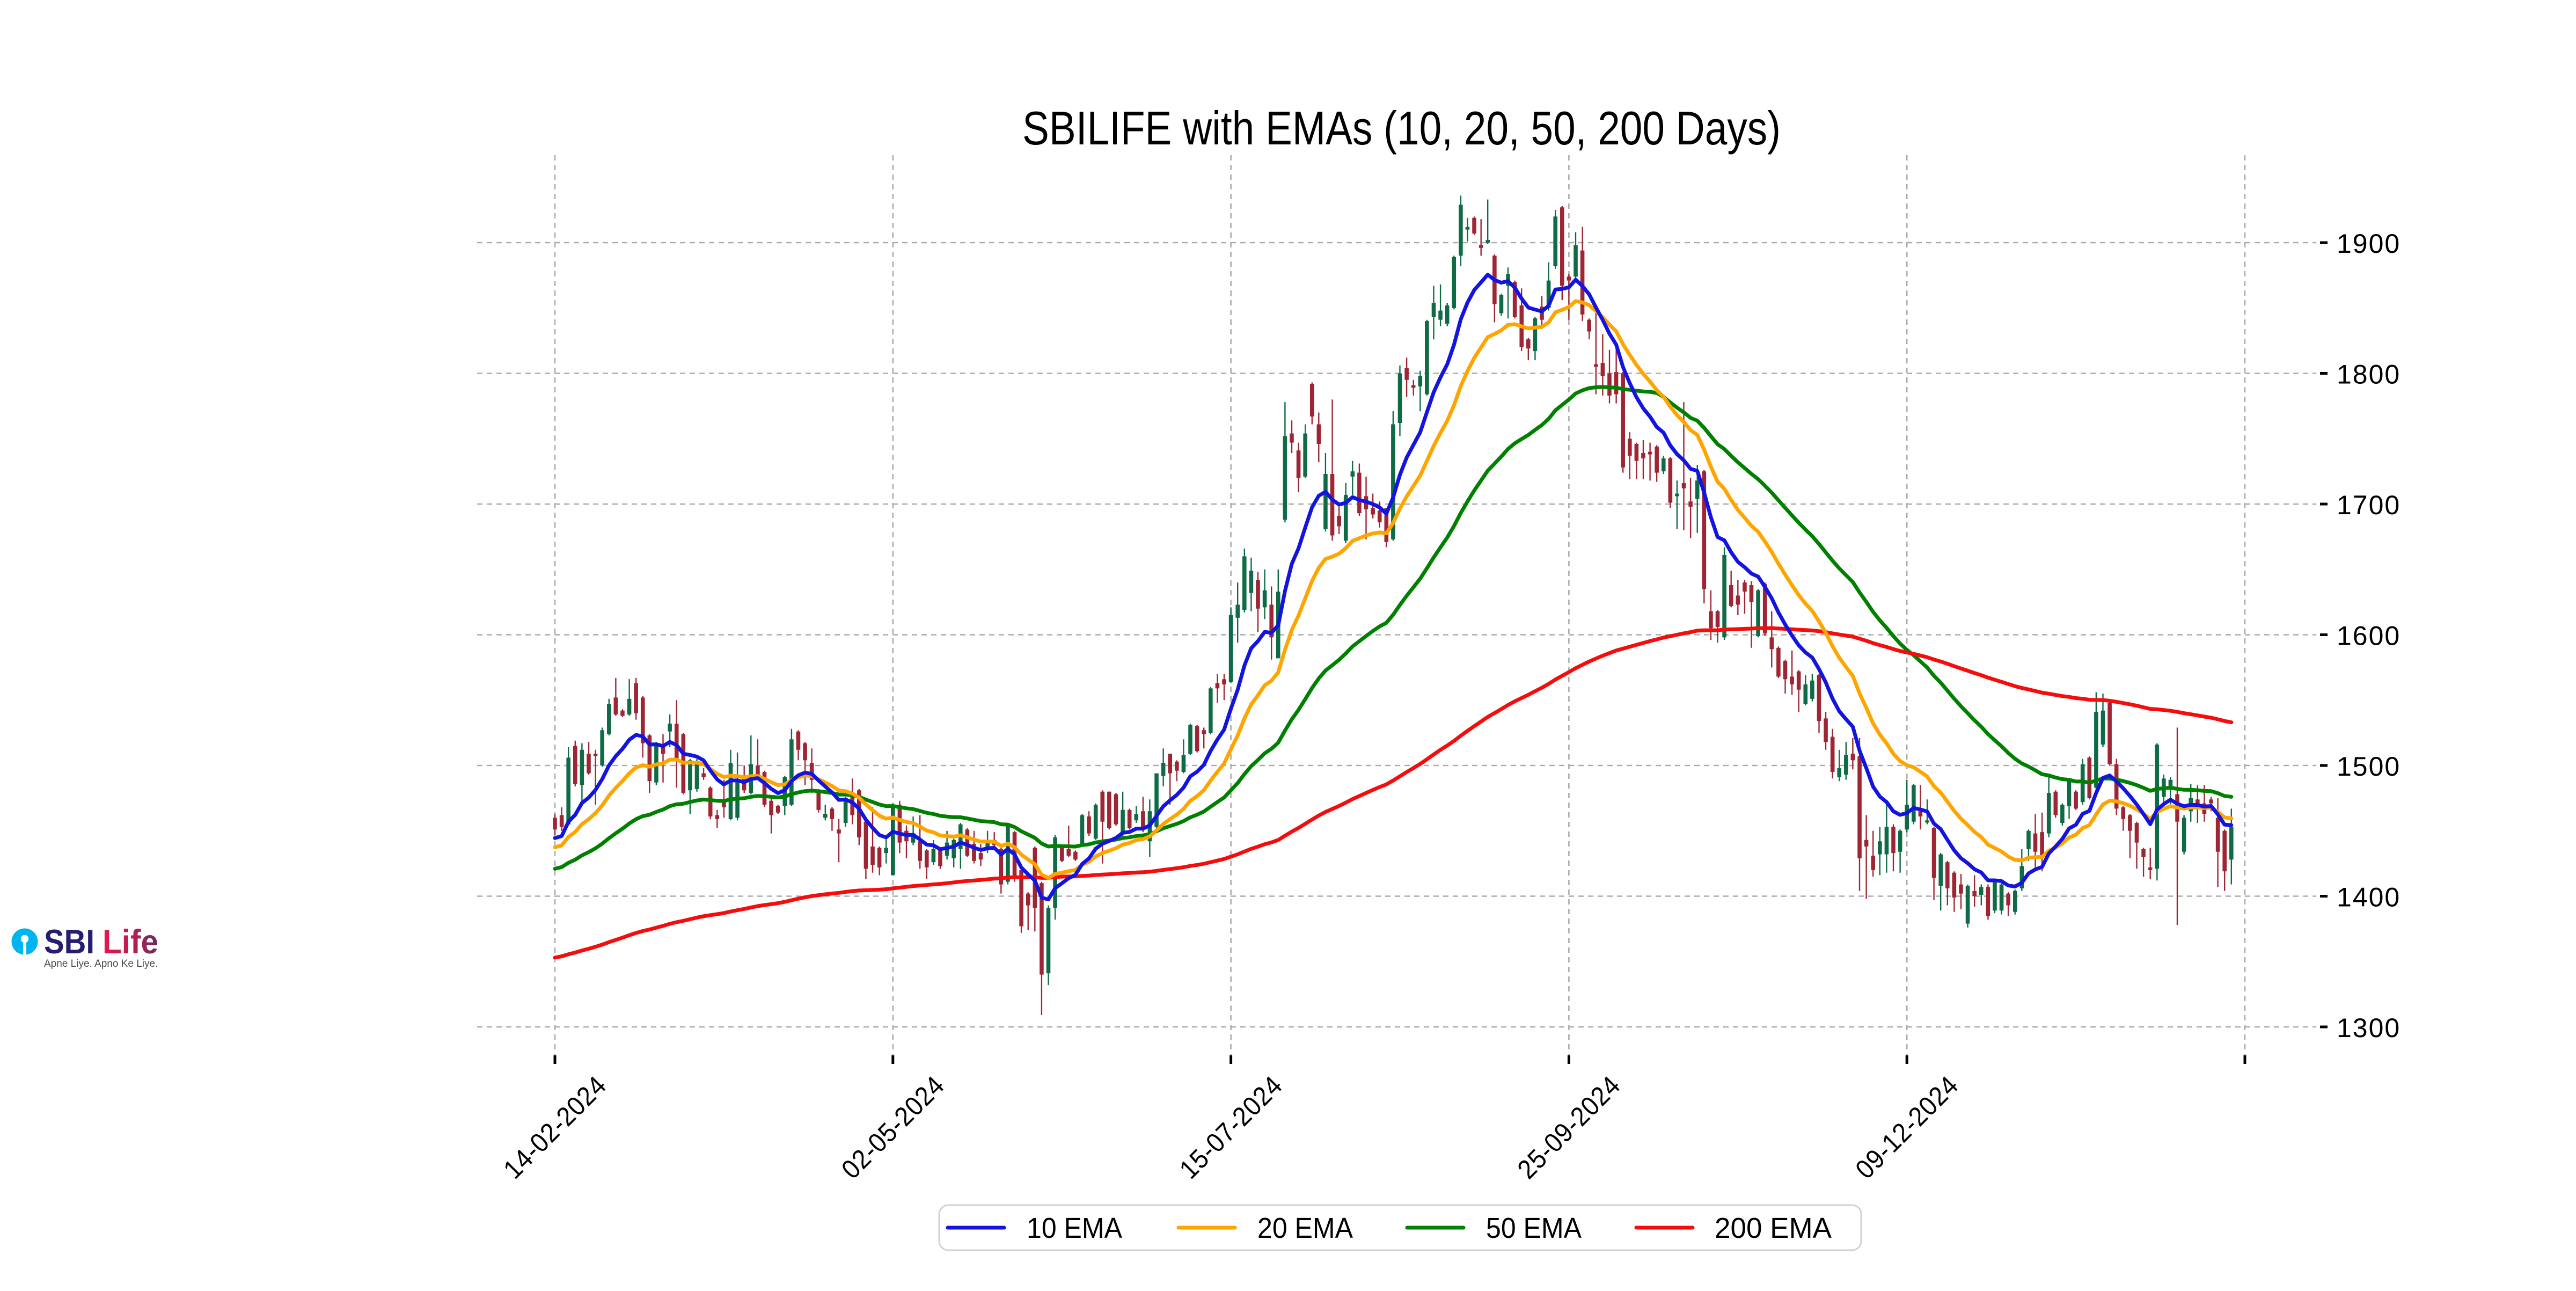 Image resolution: width=2576 pixels, height=1291 pixels. Describe the element at coordinates (1305, 1228) in the screenshot. I see `svg-text: 20 EMA` at that location.